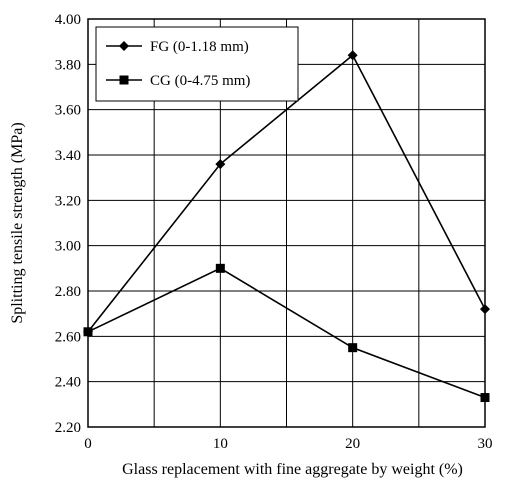  What do you see at coordinates (68, 383) in the screenshot?
I see `y-tick-label: 2.40` at bounding box center [68, 383].